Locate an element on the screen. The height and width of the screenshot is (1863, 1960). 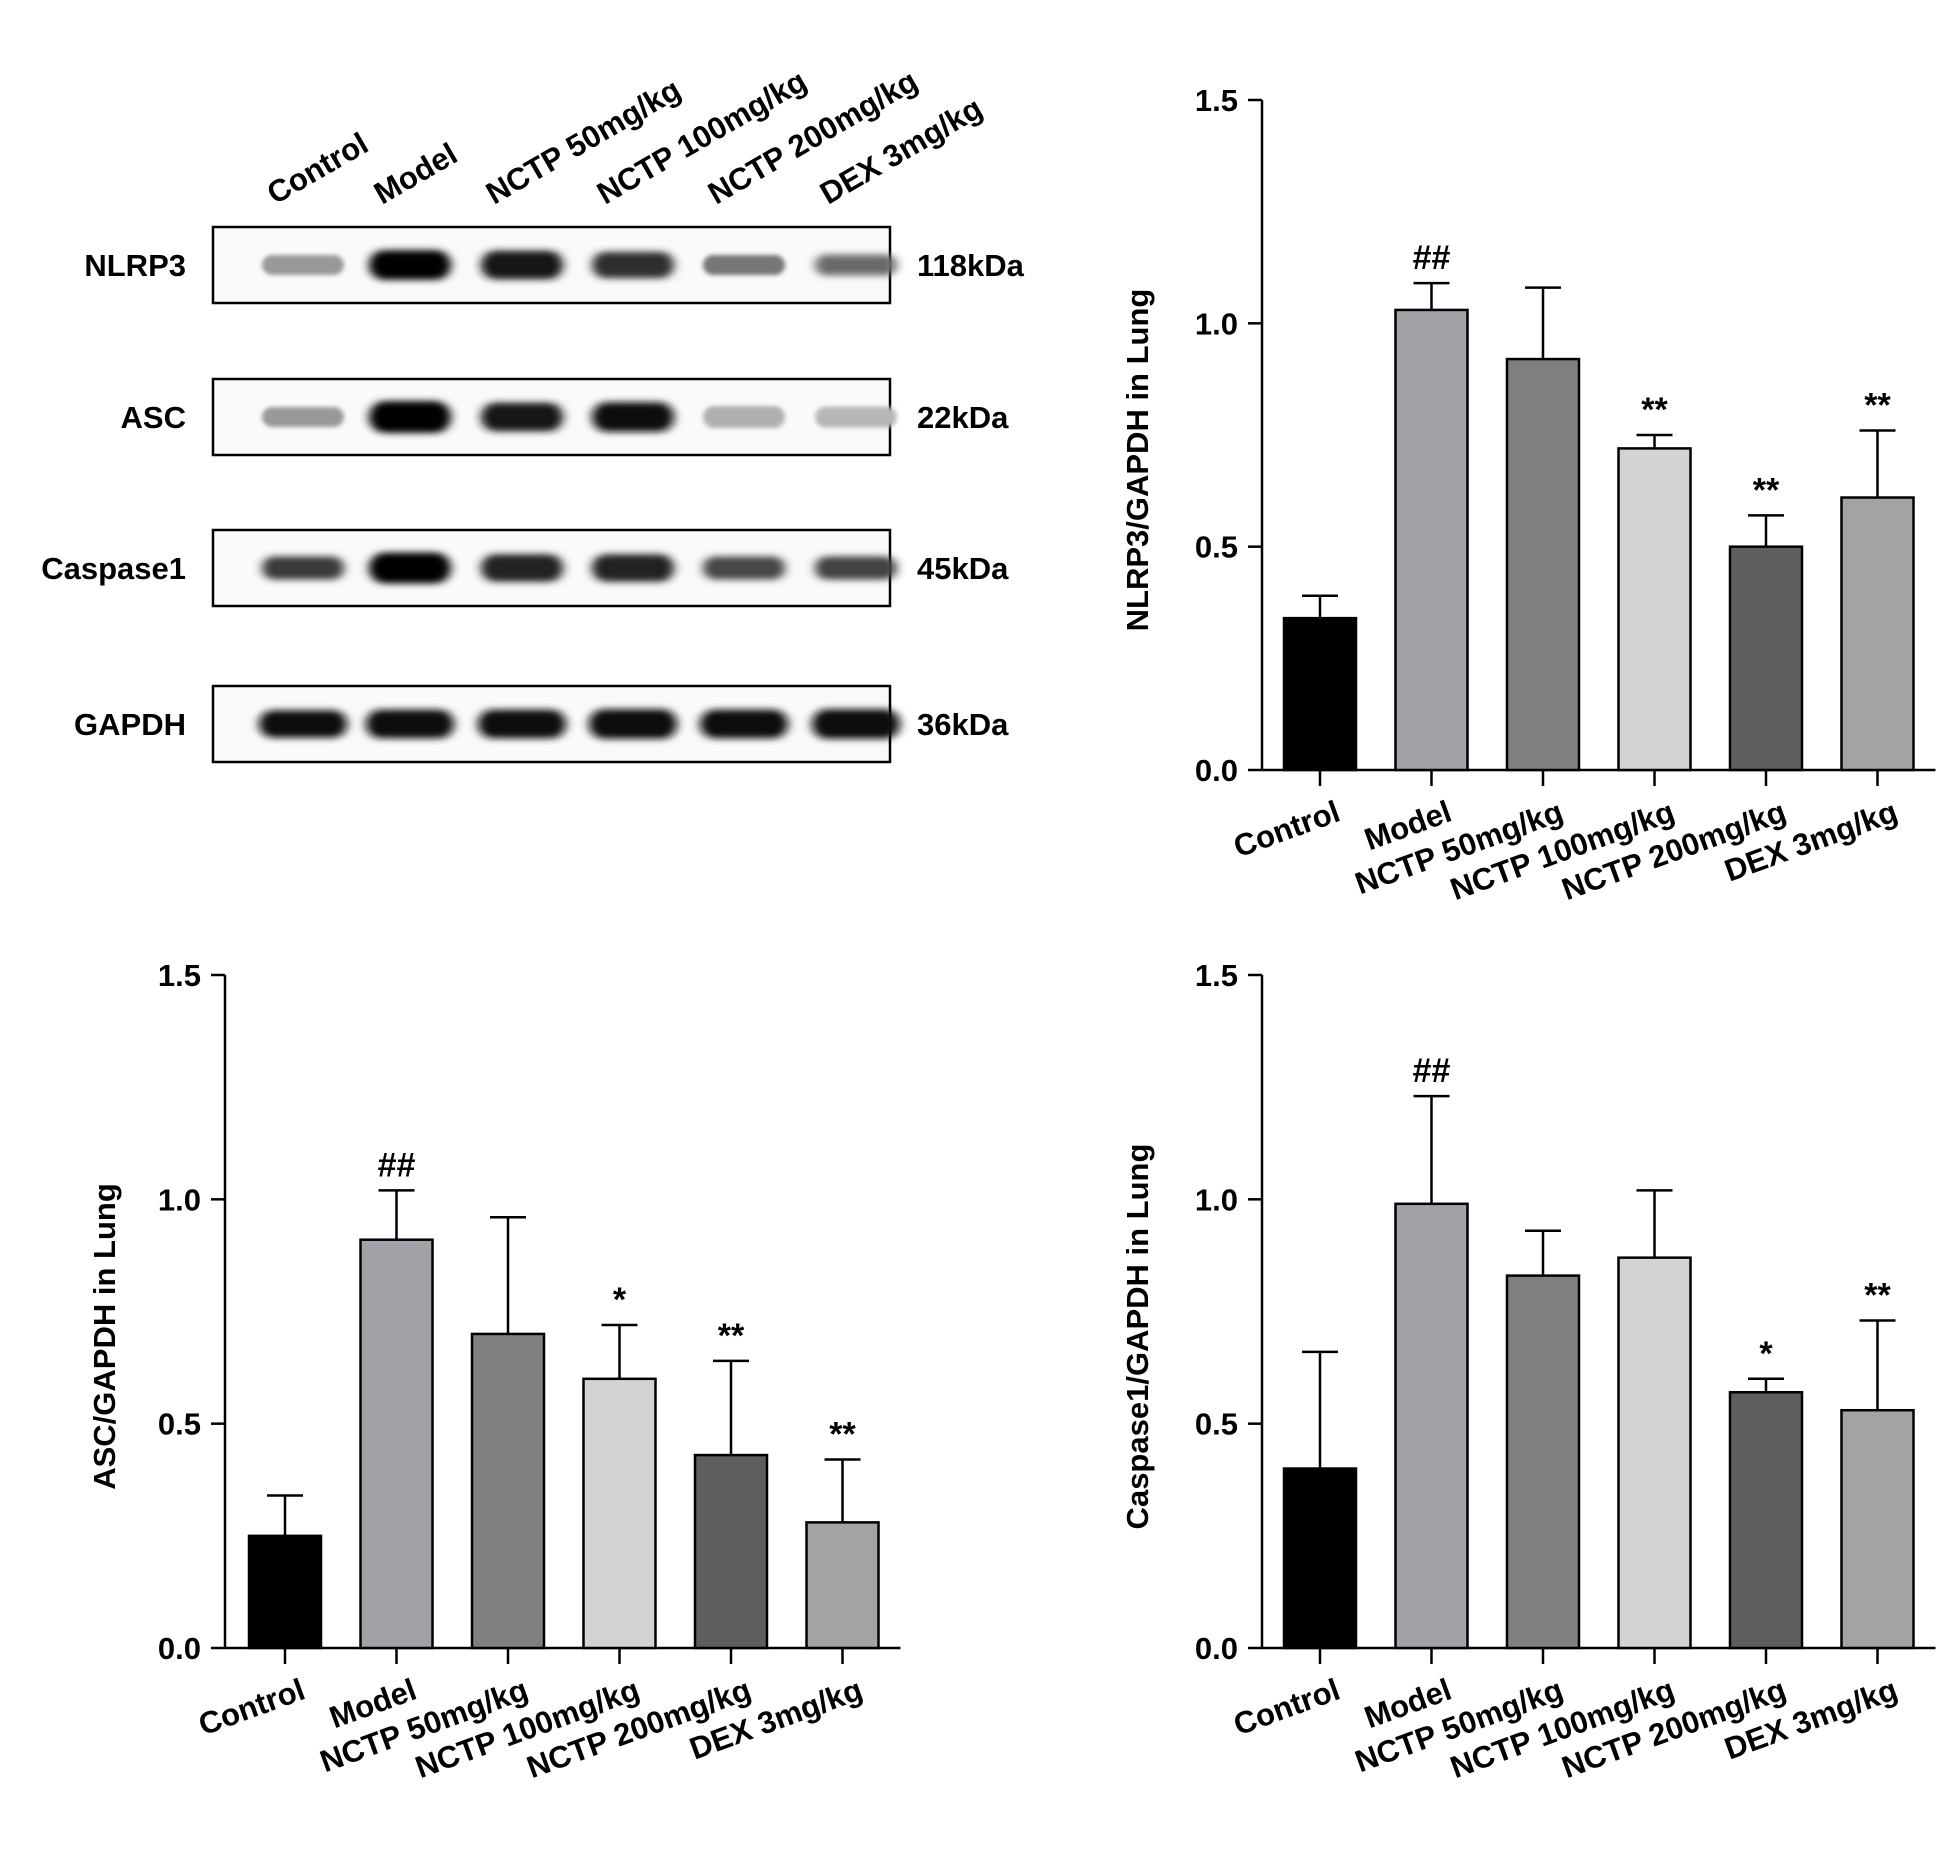
band-asc-nctp-200mg-kg is located at coordinates (744, 417).